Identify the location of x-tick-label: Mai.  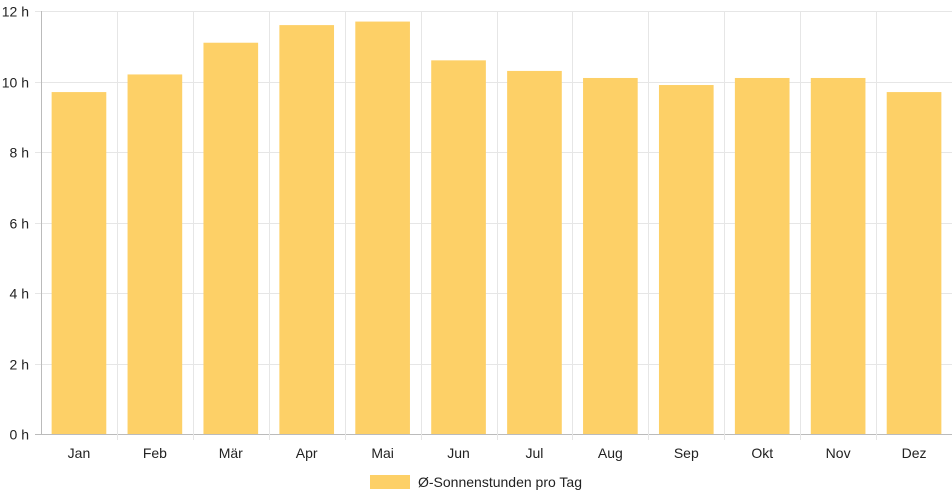
(382, 453).